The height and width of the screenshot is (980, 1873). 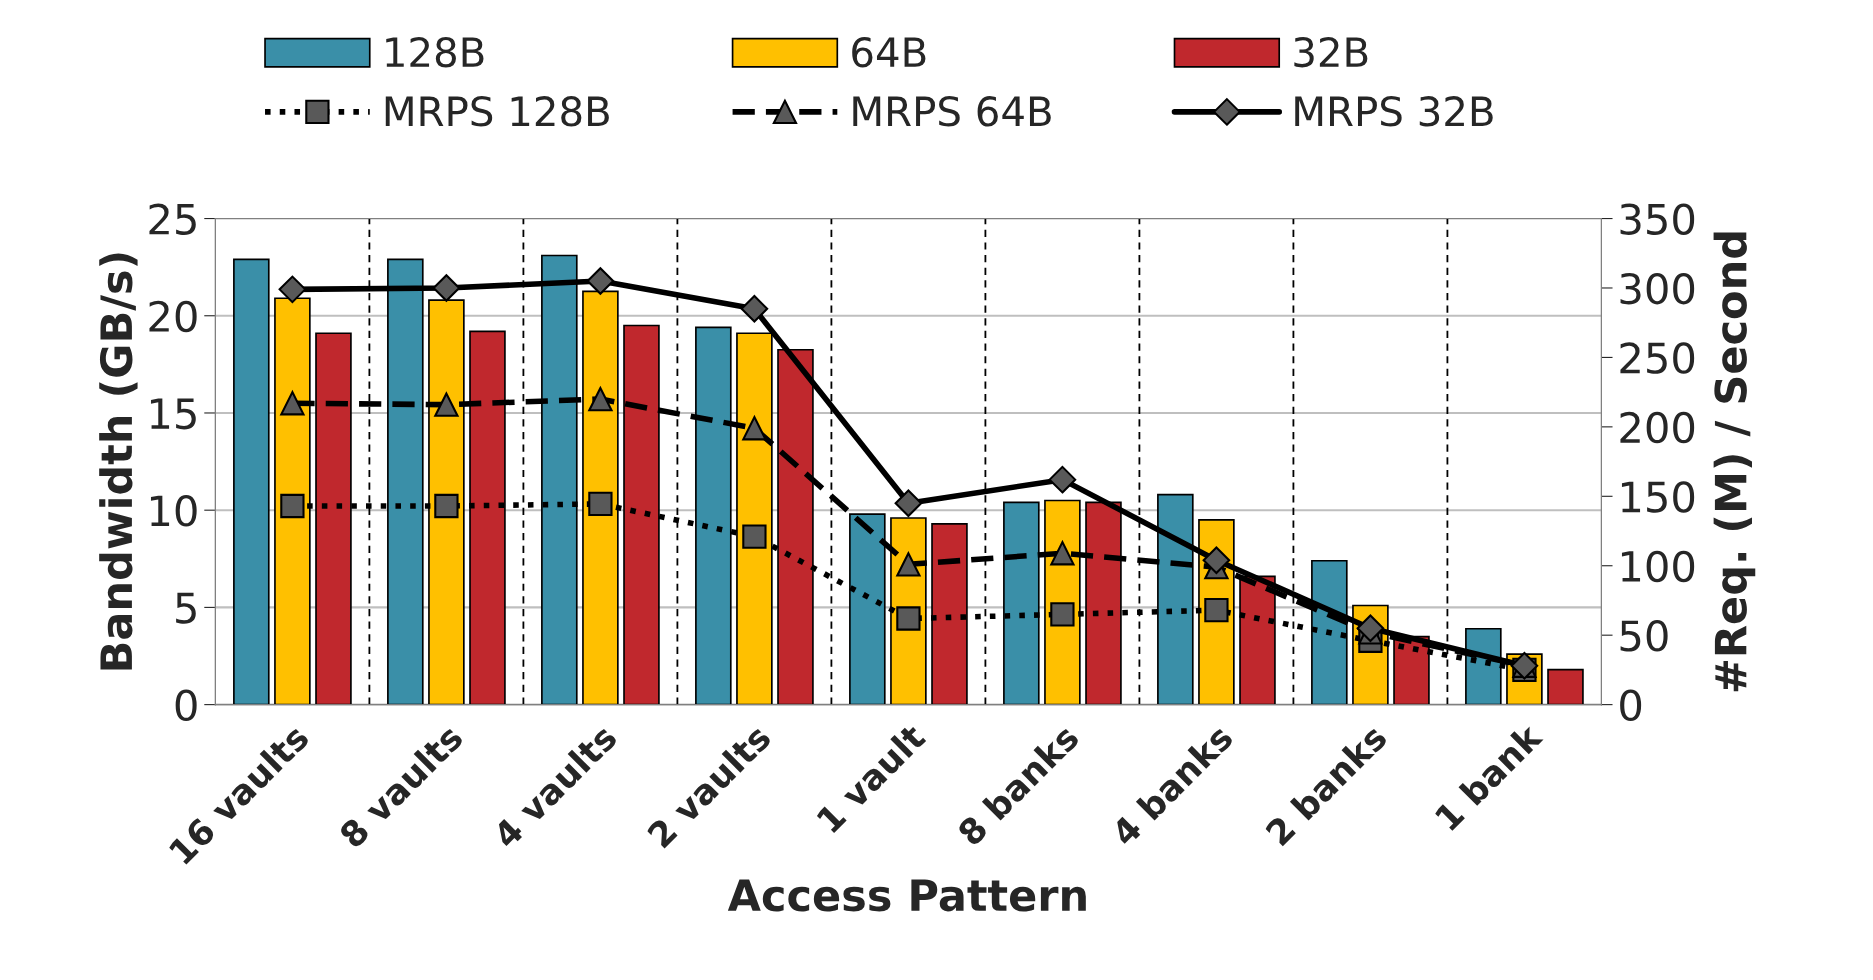 I want to click on y2-tick-label: 300, so click(x=1657, y=288).